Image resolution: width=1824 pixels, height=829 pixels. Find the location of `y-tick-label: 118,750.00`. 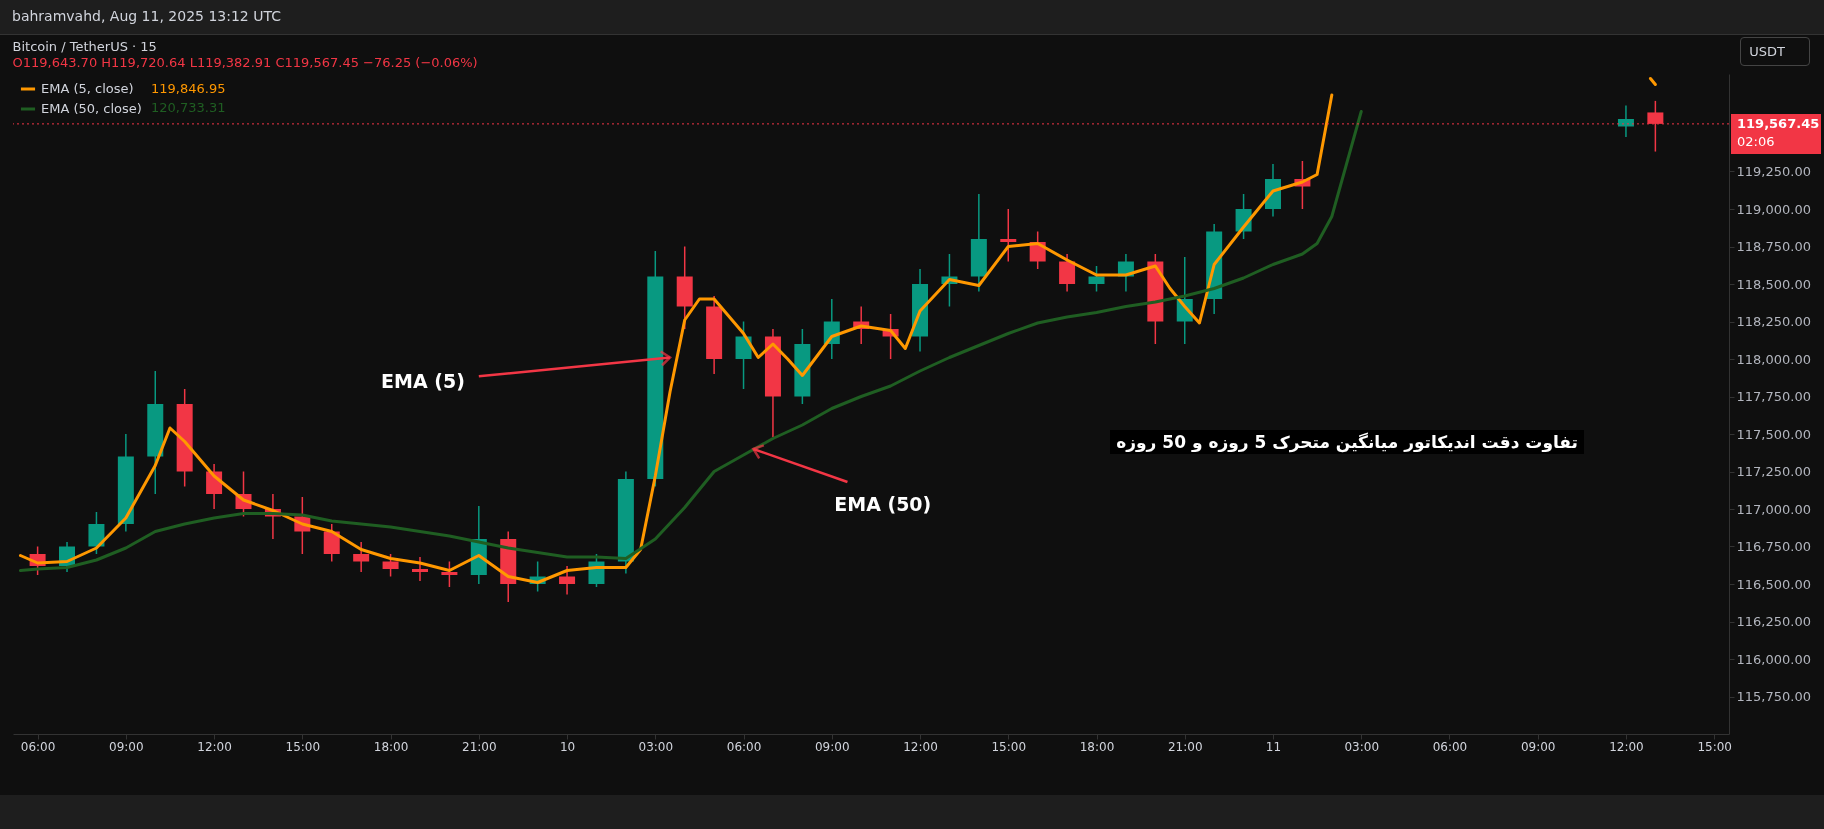

y-tick-label: 118,750.00 is located at coordinates (1773, 246).